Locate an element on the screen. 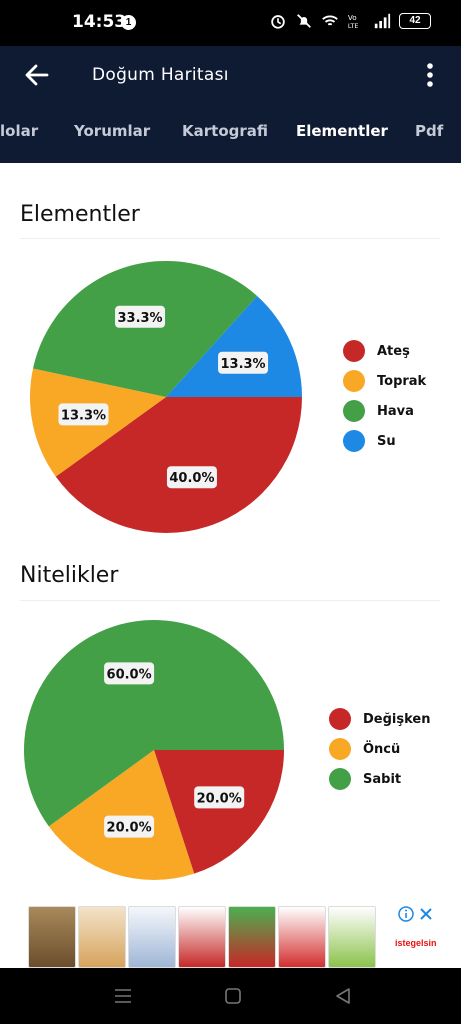 The width and height of the screenshot is (461, 1024). legend-item-toprak: Toprak is located at coordinates (384, 381).